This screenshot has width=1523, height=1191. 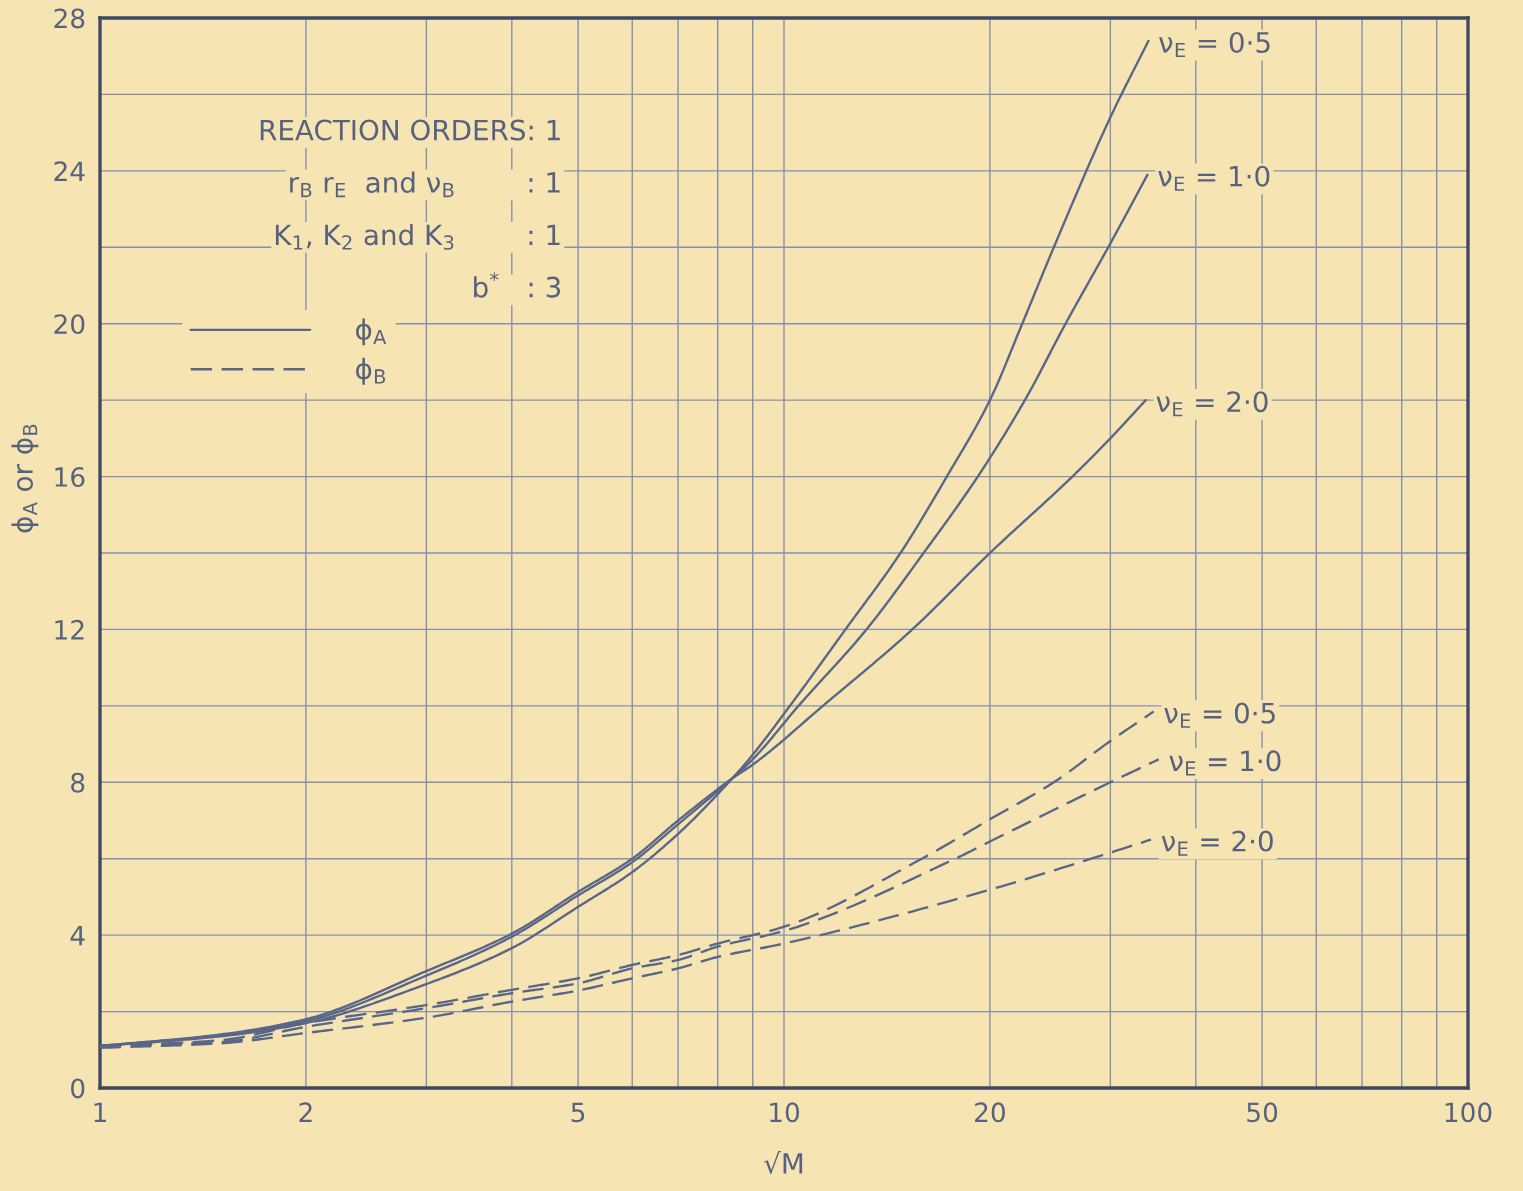 I want to click on x-axis-title: √M, so click(x=783, y=1163).